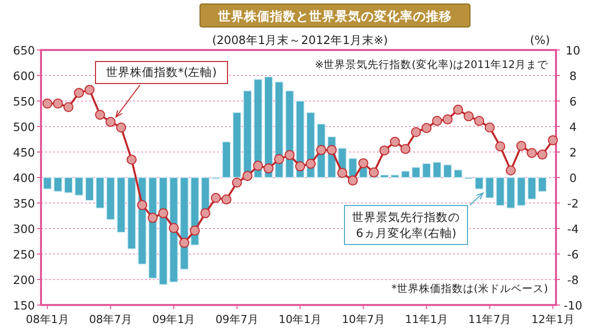  I want to click on x-tick-label: 12年1月, so click(552, 319).